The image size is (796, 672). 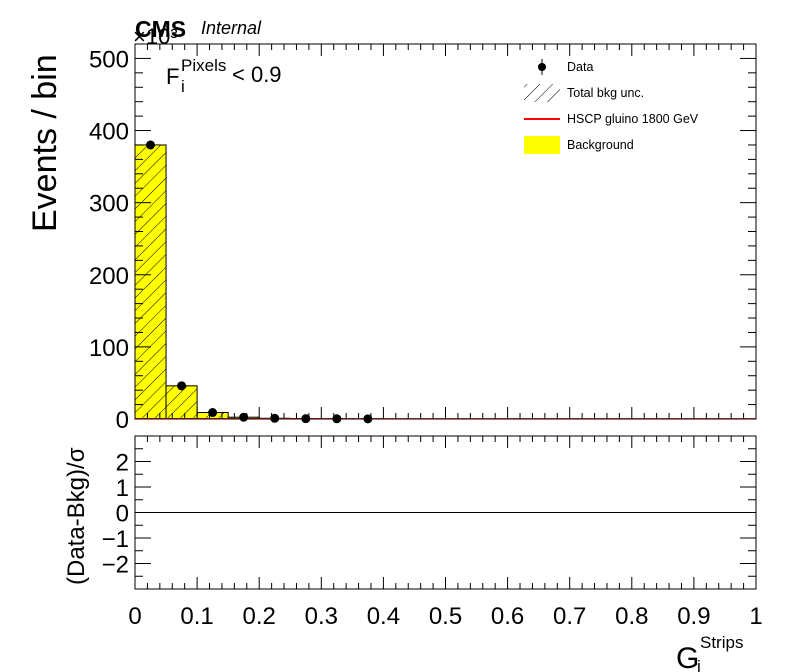 What do you see at coordinates (600, 145) in the screenshot?
I see `legend-label: Background` at bounding box center [600, 145].